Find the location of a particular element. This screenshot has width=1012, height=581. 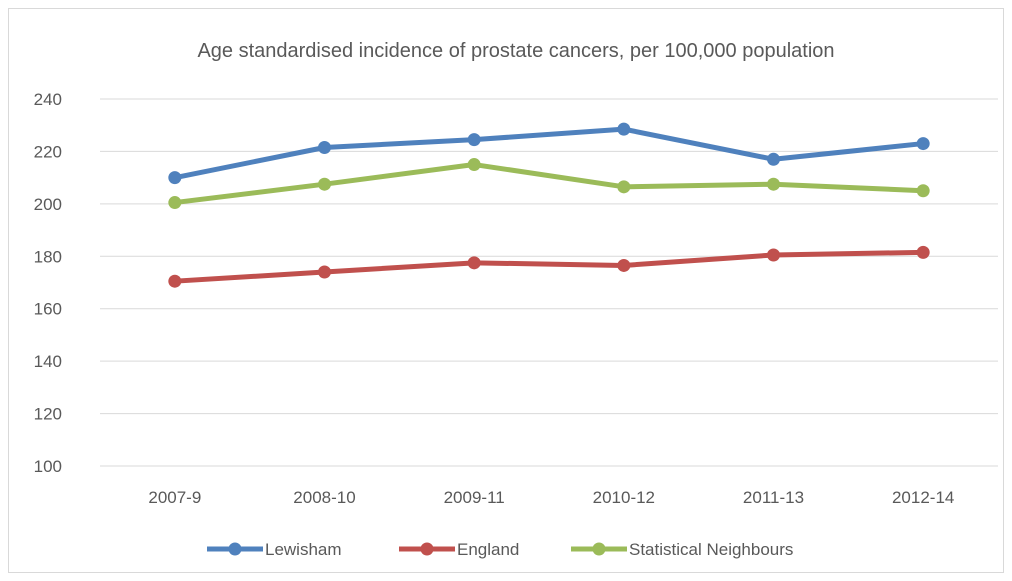

legend-label: Statistical Neighbours is located at coordinates (711, 549).